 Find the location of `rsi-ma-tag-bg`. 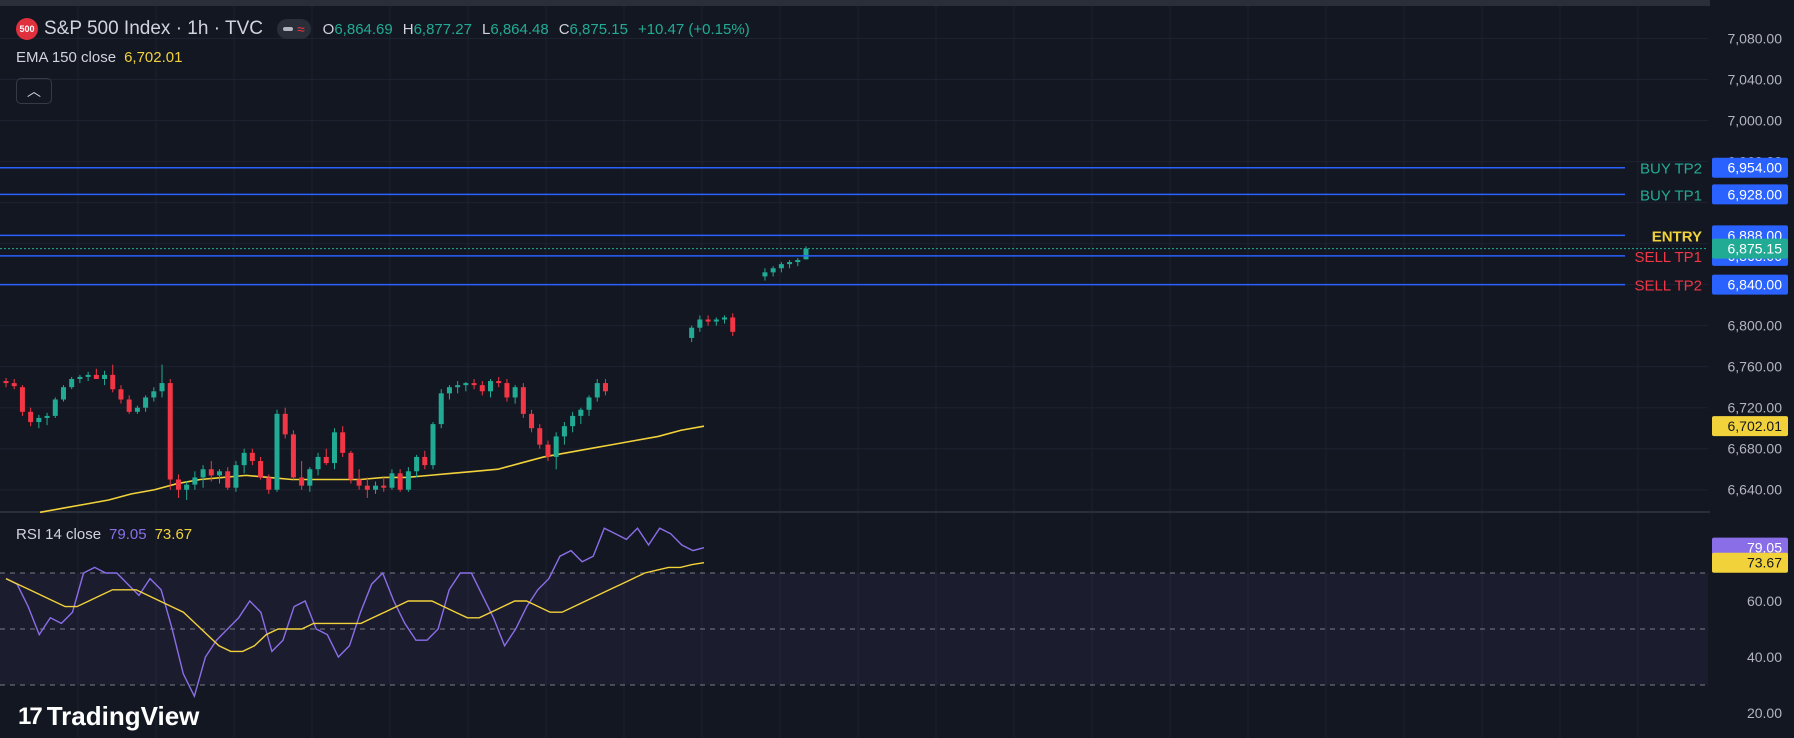

rsi-ma-tag-bg is located at coordinates (1750, 562).